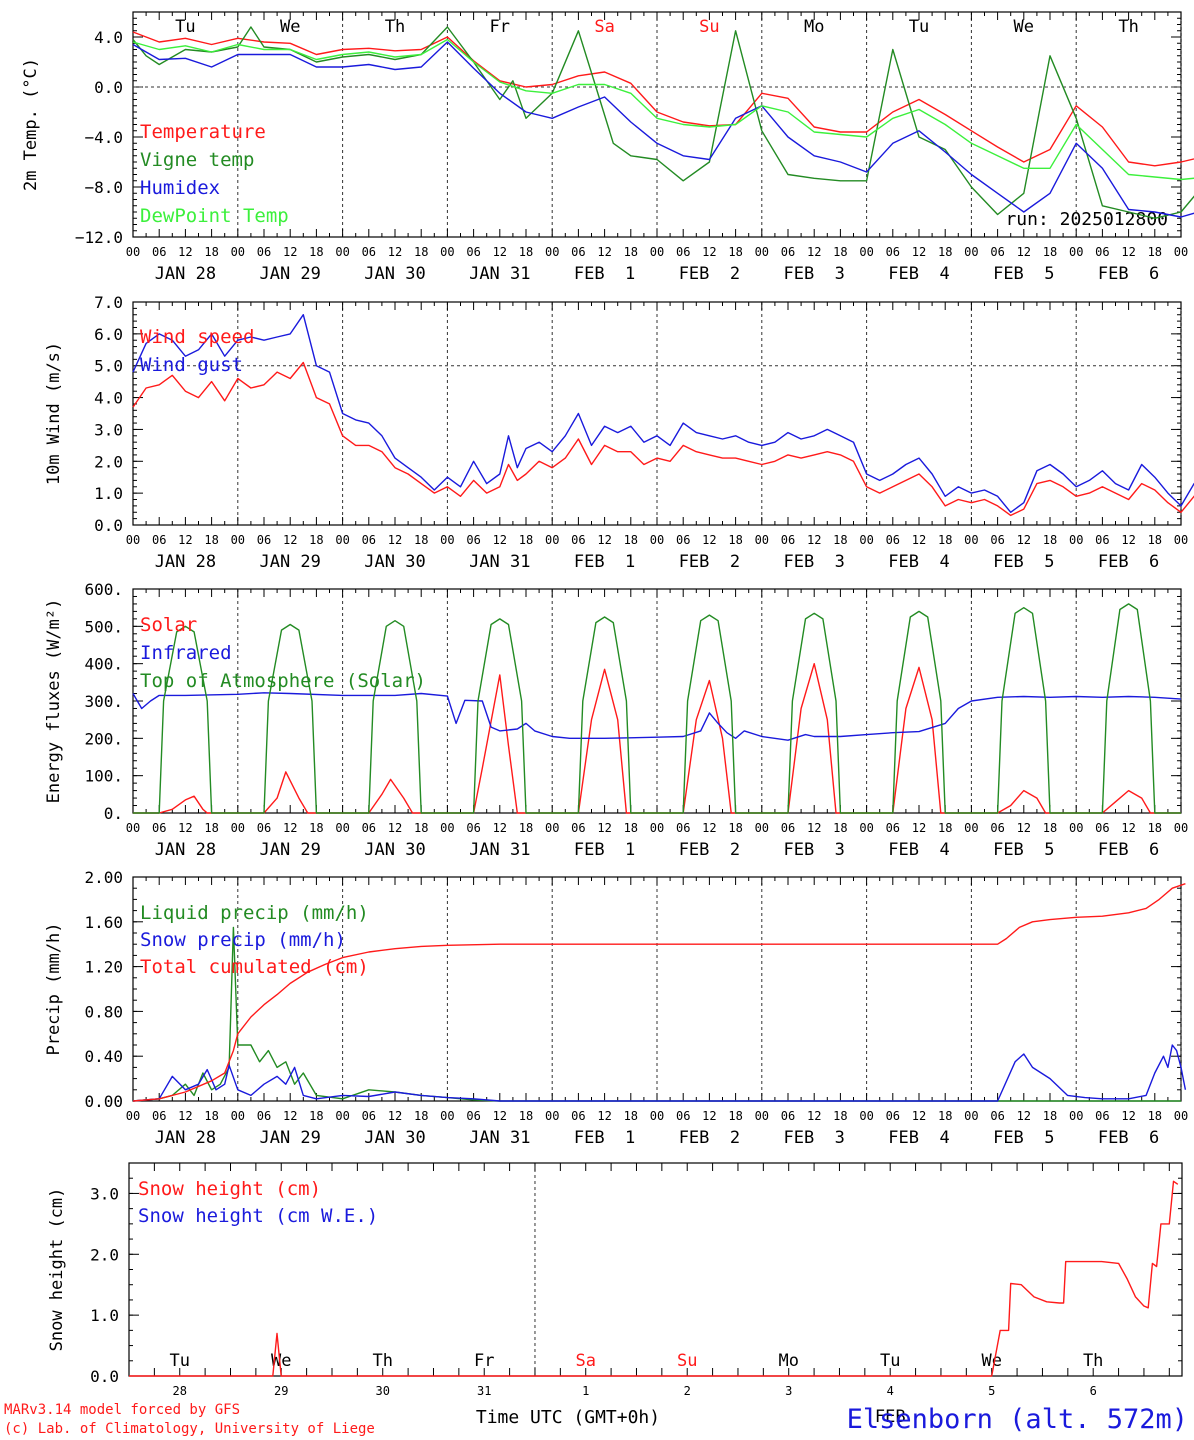 This screenshot has width=1194, height=1440. What do you see at coordinates (499, 850) in the screenshot?
I see `energy-date-label: JAN 31` at bounding box center [499, 850].